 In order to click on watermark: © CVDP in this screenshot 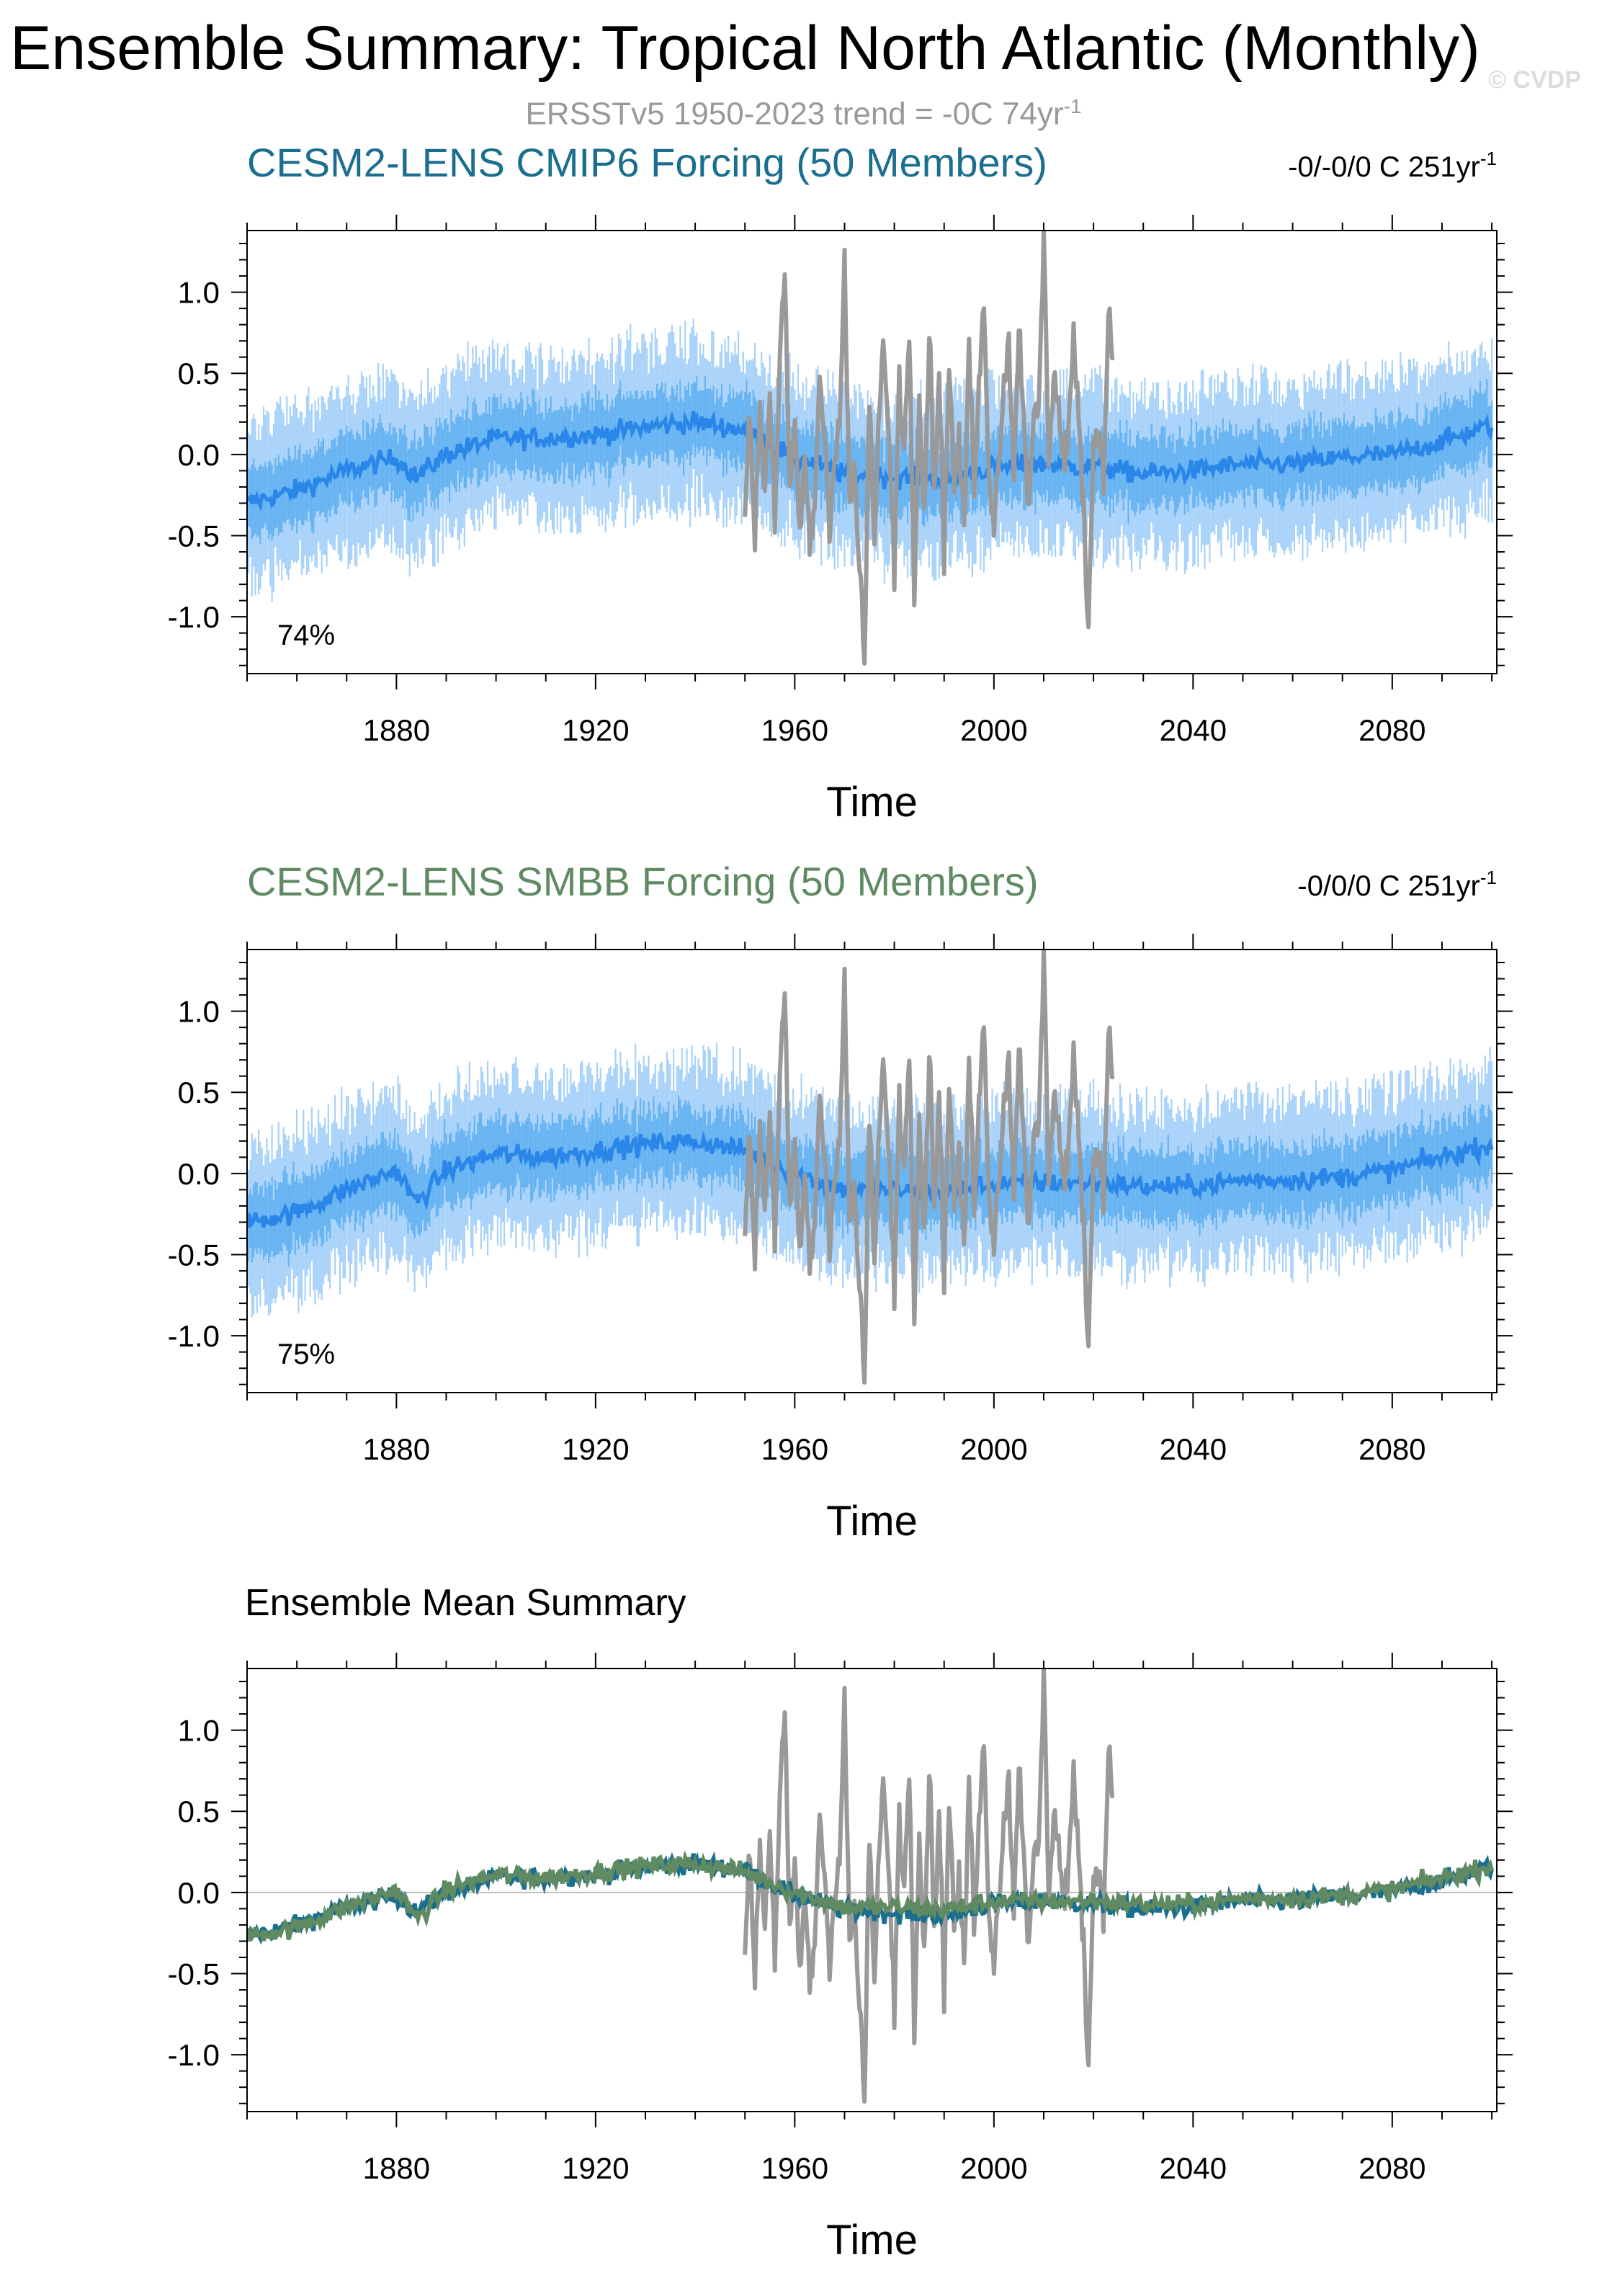, I will do `click(1534, 80)`.